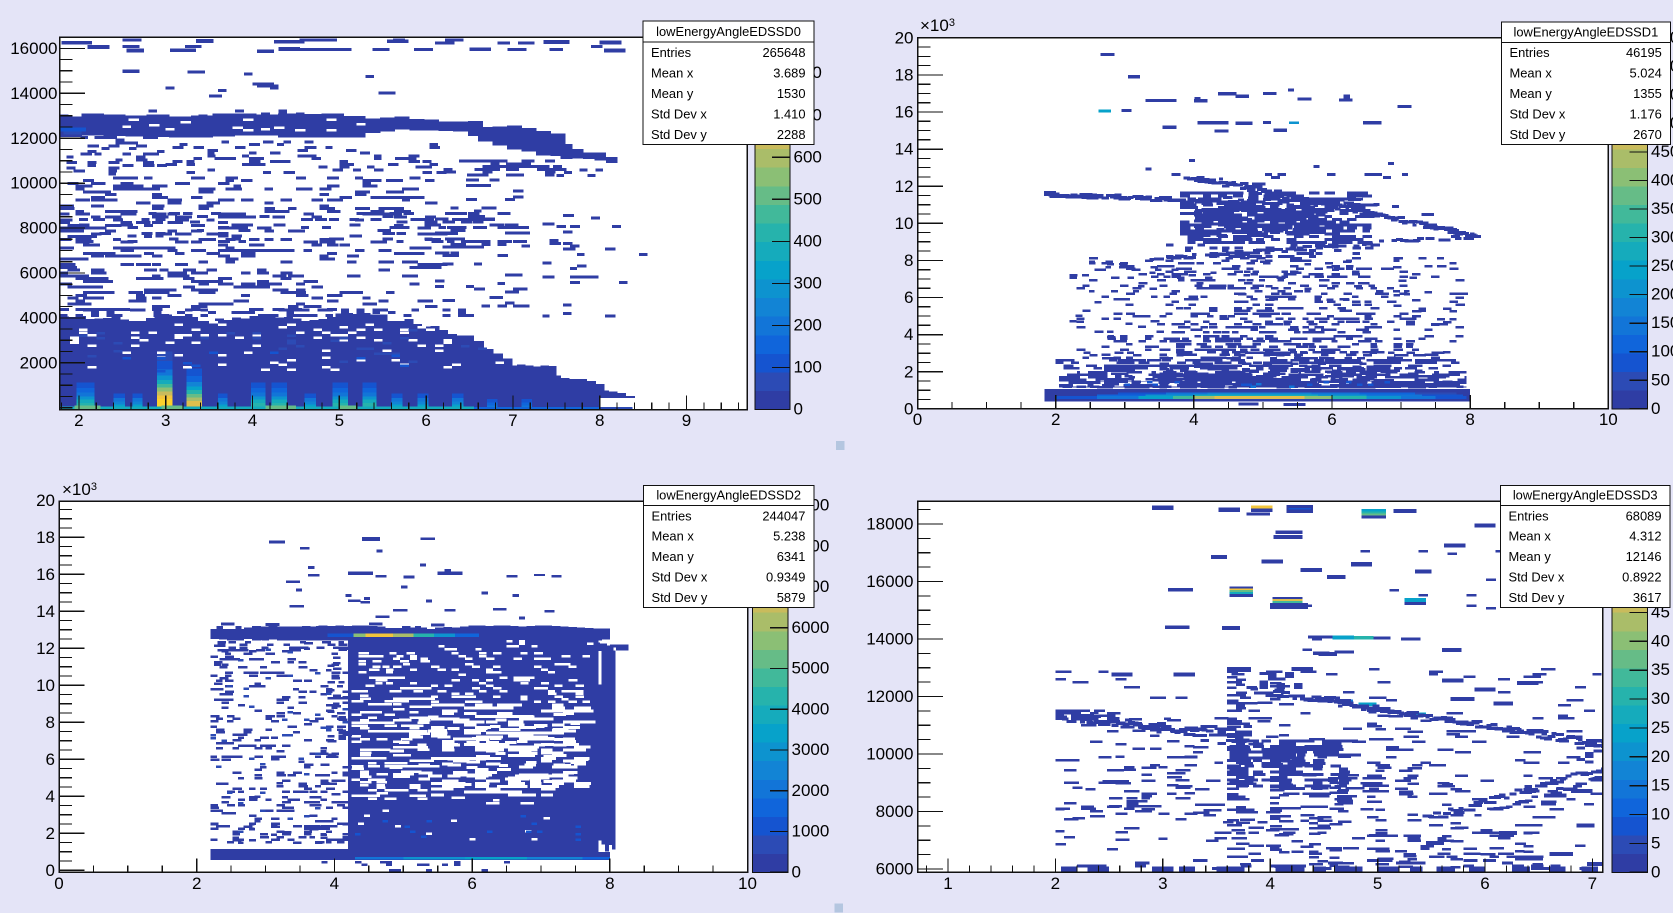 This screenshot has width=1673, height=918. Describe the element at coordinates (33, 138) in the screenshot. I see `svg-text: 12000` at that location.